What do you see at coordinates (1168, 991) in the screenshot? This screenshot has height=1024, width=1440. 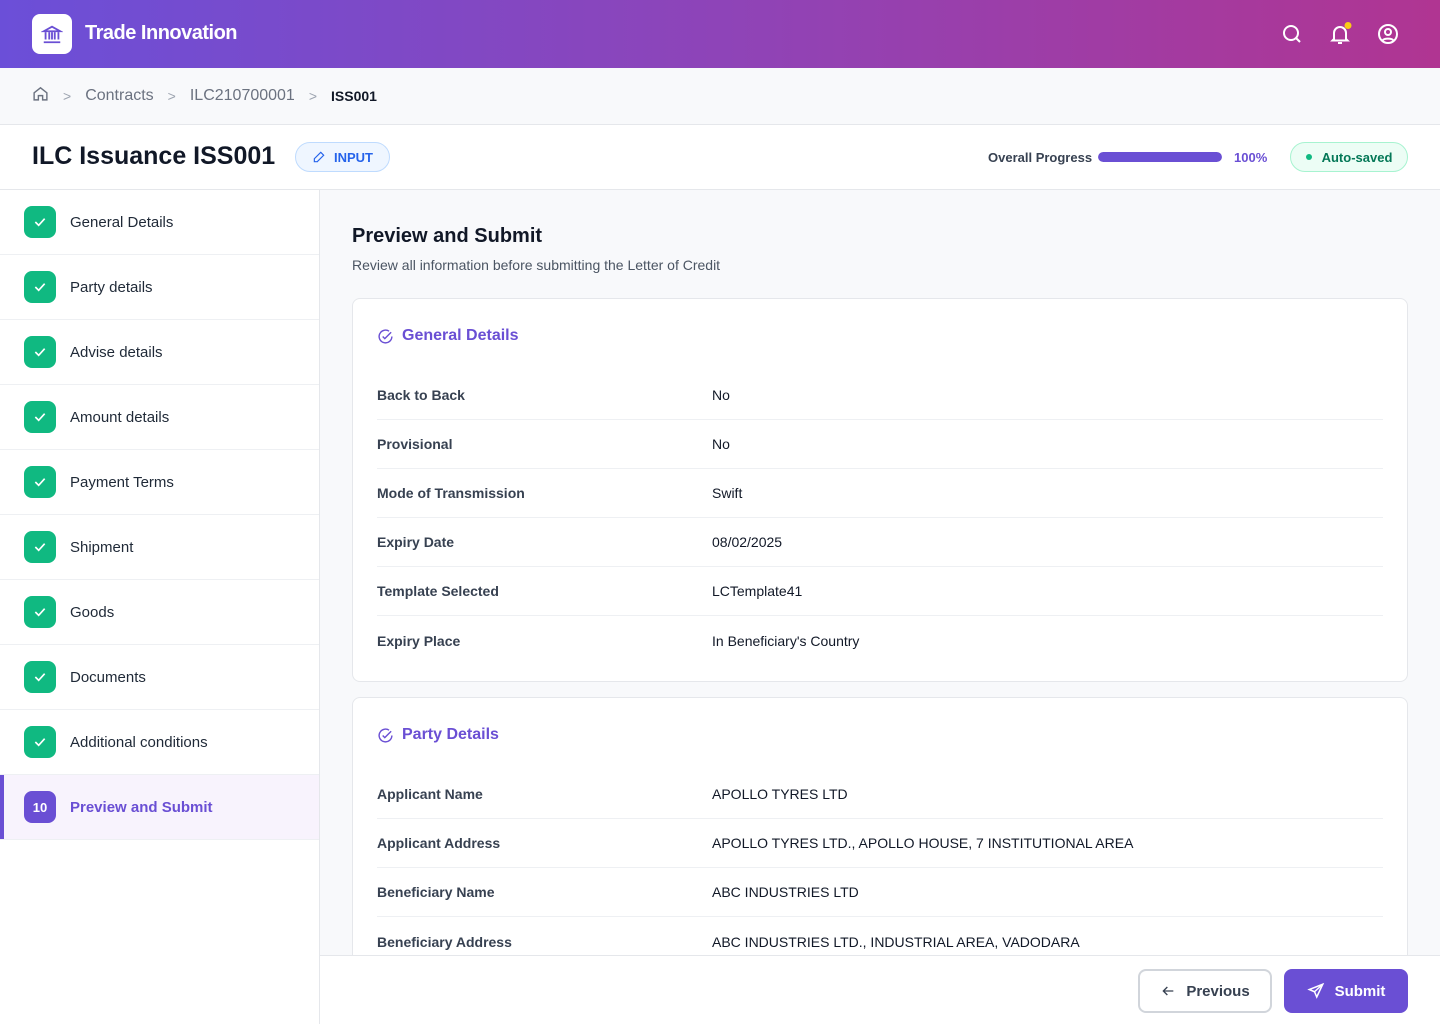 I see `arrow-left-icon` at bounding box center [1168, 991].